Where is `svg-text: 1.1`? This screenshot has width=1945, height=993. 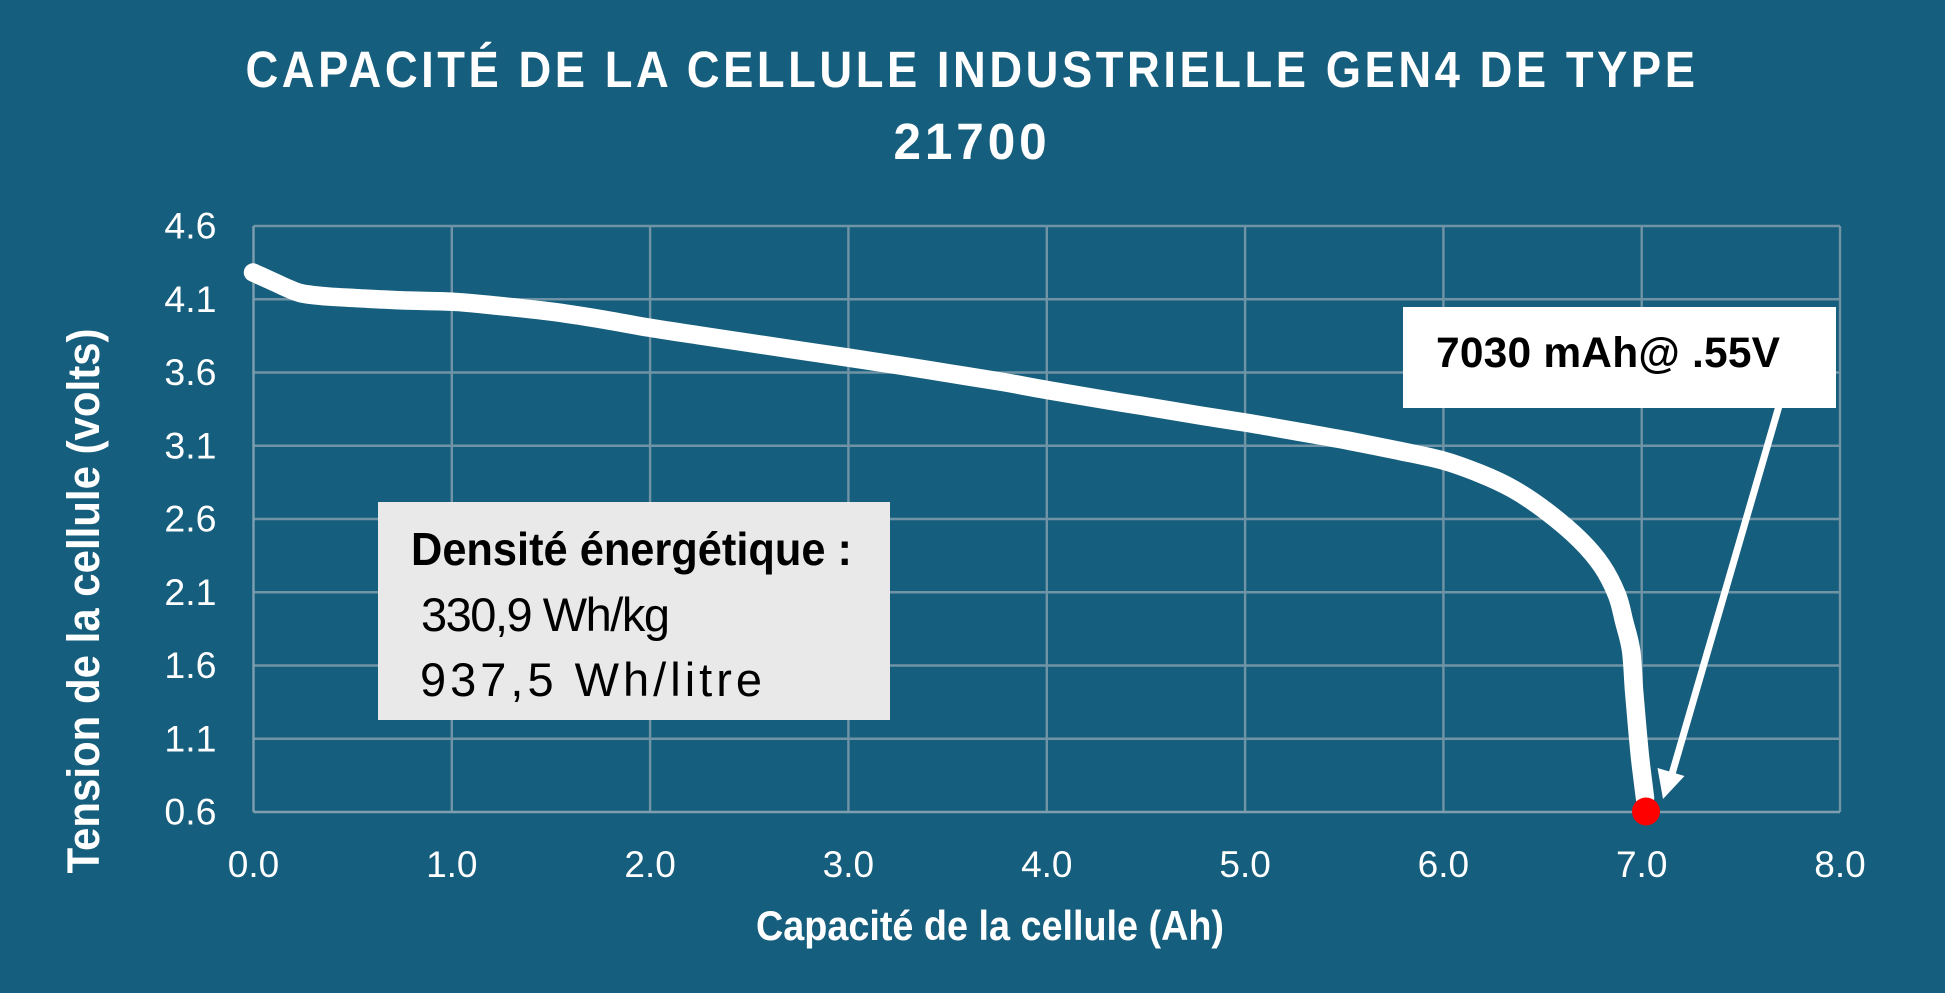
svg-text: 1.1 is located at coordinates (190, 738).